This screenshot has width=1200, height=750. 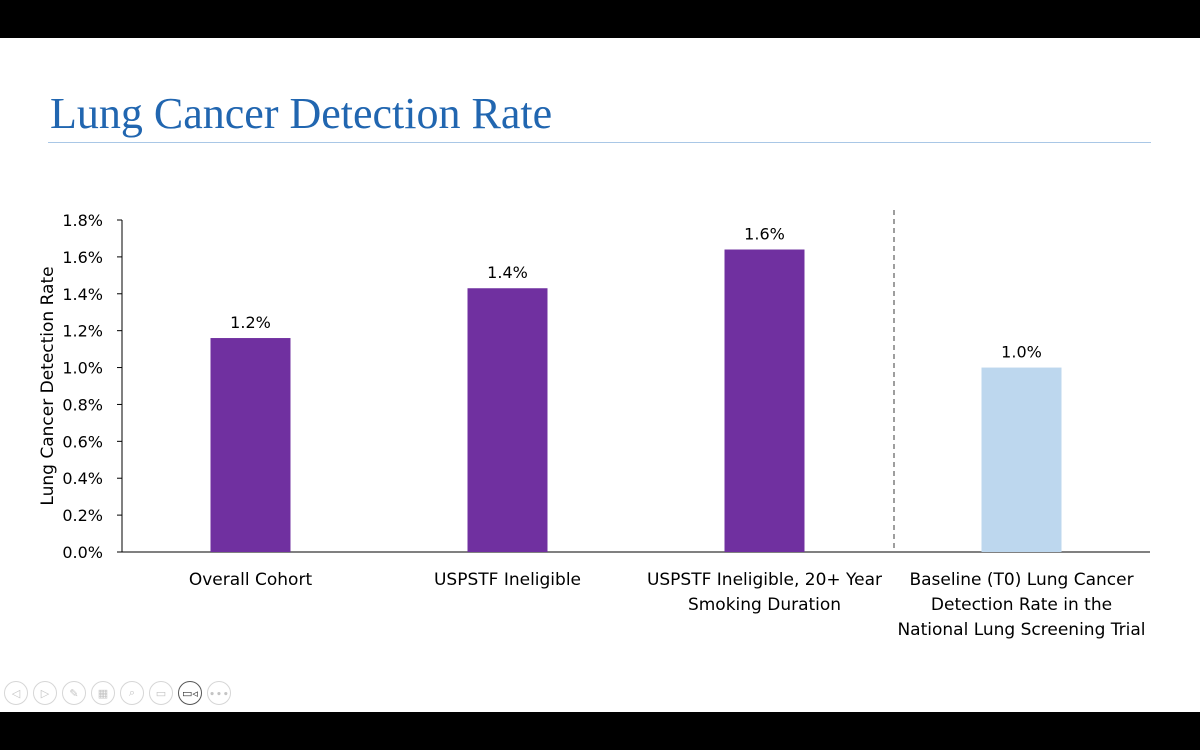 What do you see at coordinates (301, 113) in the screenshot?
I see `slide-title: Lung Cancer Detection Rate` at bounding box center [301, 113].